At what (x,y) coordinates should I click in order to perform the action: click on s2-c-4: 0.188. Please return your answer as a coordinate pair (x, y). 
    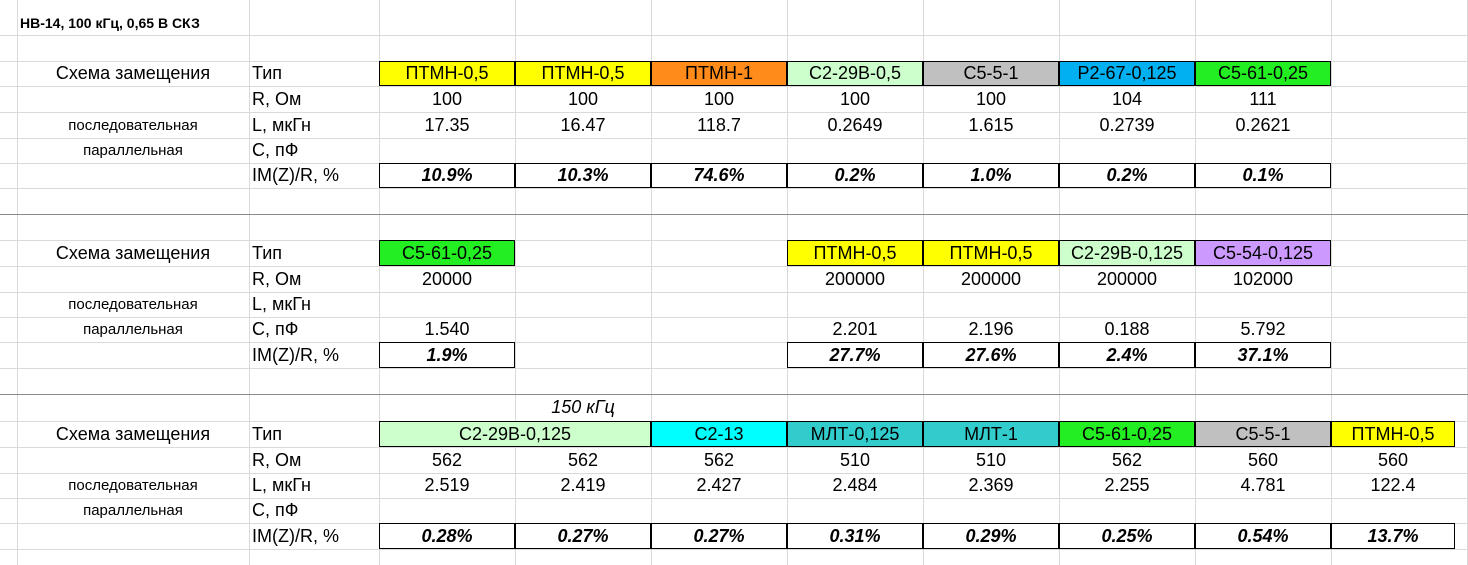
    Looking at the image, I should click on (1127, 329).